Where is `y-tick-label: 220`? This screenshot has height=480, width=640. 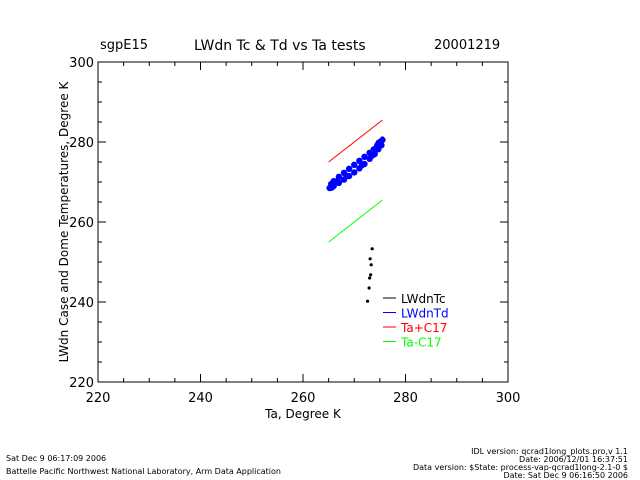 y-tick-label: 220 is located at coordinates (81, 383).